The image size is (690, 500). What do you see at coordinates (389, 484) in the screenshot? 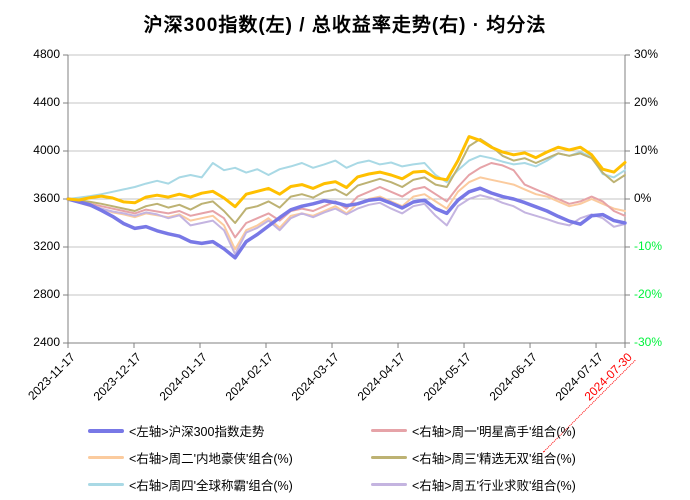
I see `legend-swatch-friday` at bounding box center [389, 484].